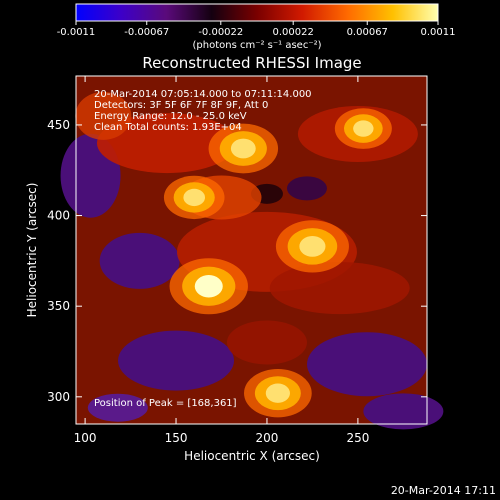  Describe the element at coordinates (256, 45) in the screenshot. I see `colorbar-unit-label: (photons cm⁻² s⁻¹ asec⁻²)` at that location.